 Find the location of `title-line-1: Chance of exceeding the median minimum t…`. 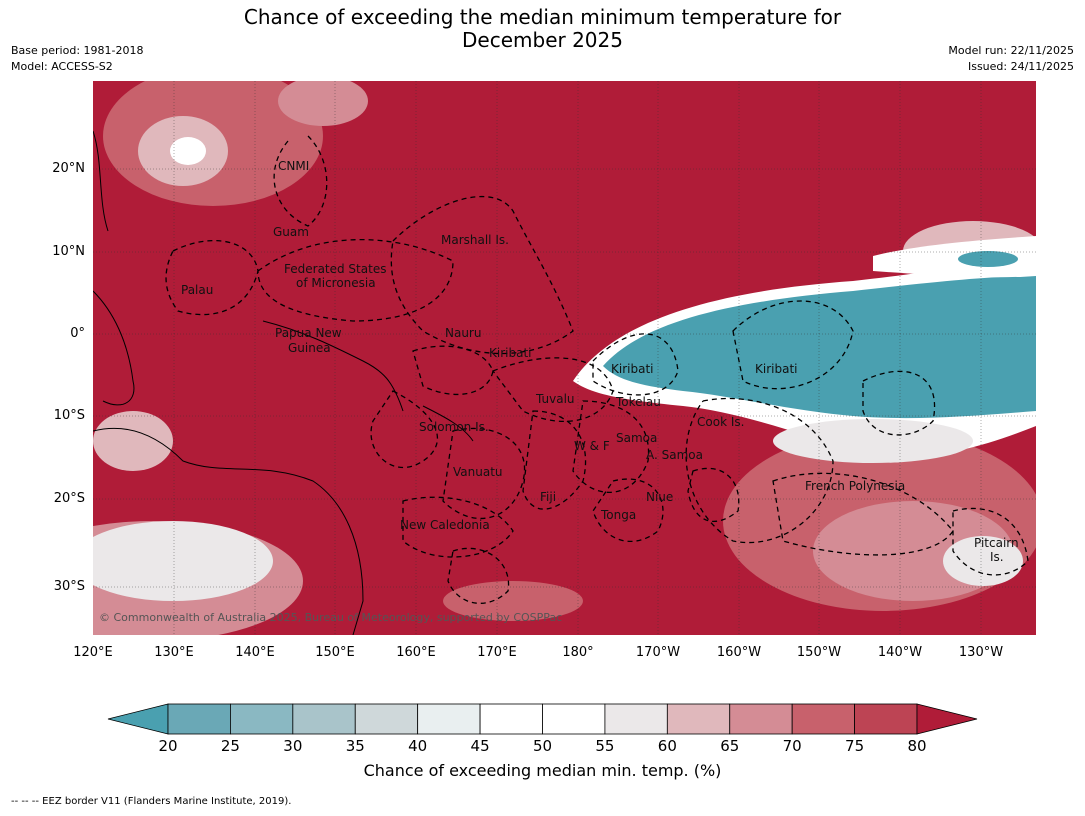

title-line-1: Chance of exceeding the median minimum t… is located at coordinates (542, 17).